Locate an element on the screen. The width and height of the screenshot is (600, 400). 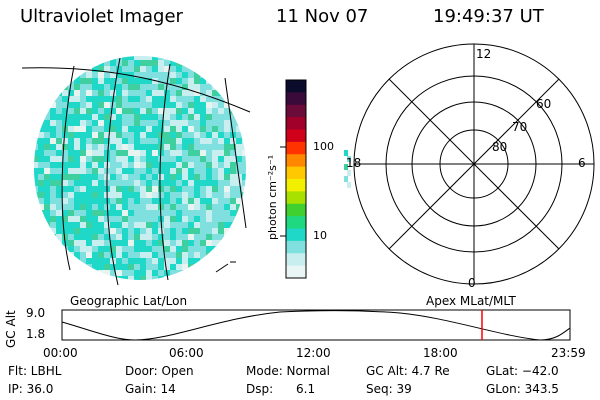
altitude-x-tick-1200: 12:00 is located at coordinates (313, 353).